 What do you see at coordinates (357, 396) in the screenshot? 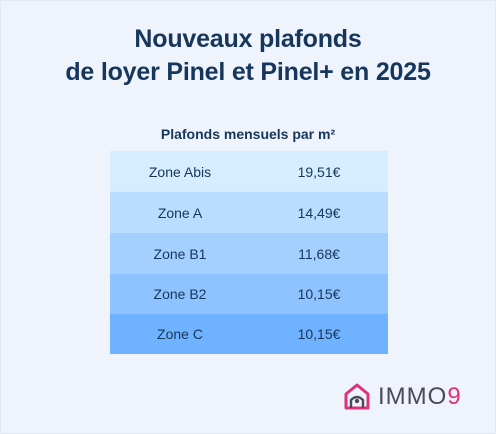
I see `house-logo-icon` at bounding box center [357, 396].